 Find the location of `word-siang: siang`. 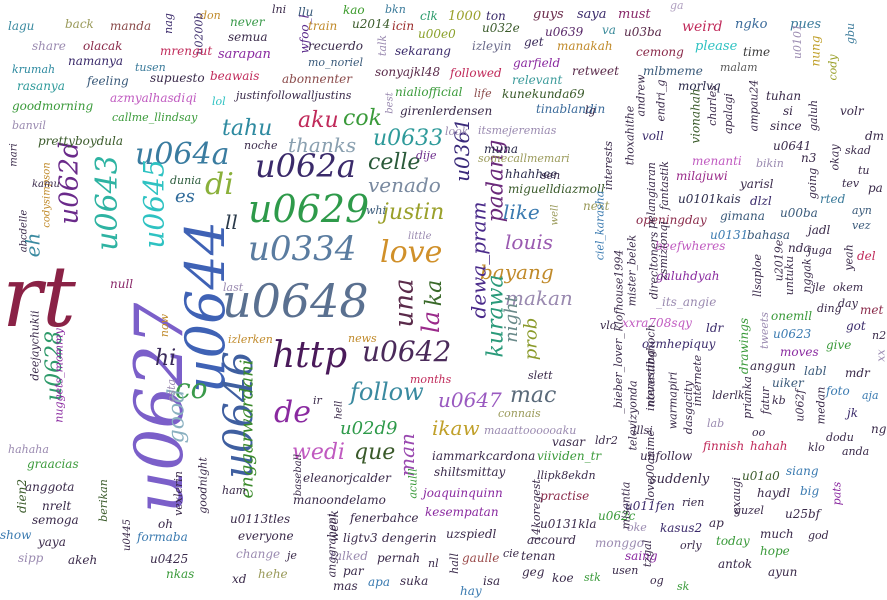

word-siang: siang is located at coordinates (802, 471).